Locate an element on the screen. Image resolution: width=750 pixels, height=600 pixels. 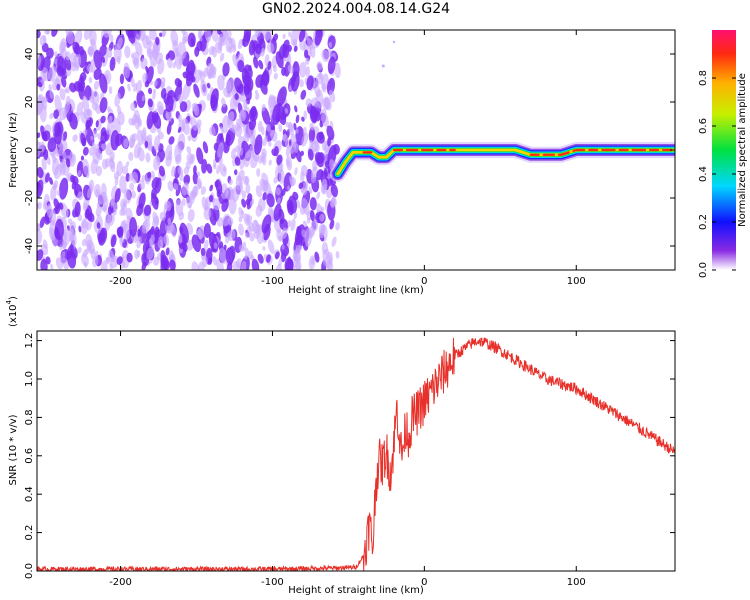
y-tick-label: 0.0 is located at coordinates (29, 571).